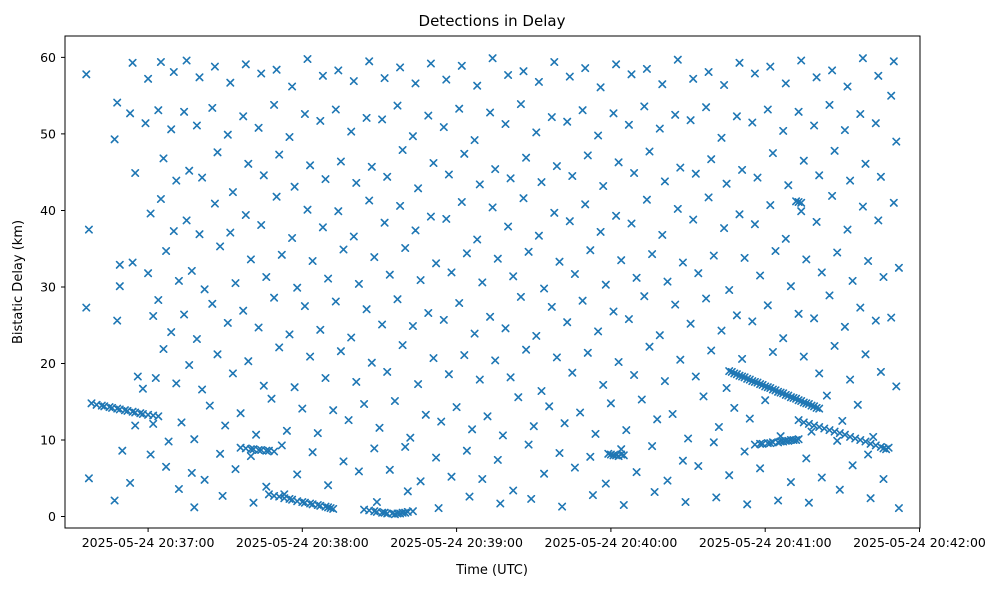 This screenshot has height=594, width=988. I want to click on x-tick-label: 2025-05-24 20:41:00, so click(765, 542).